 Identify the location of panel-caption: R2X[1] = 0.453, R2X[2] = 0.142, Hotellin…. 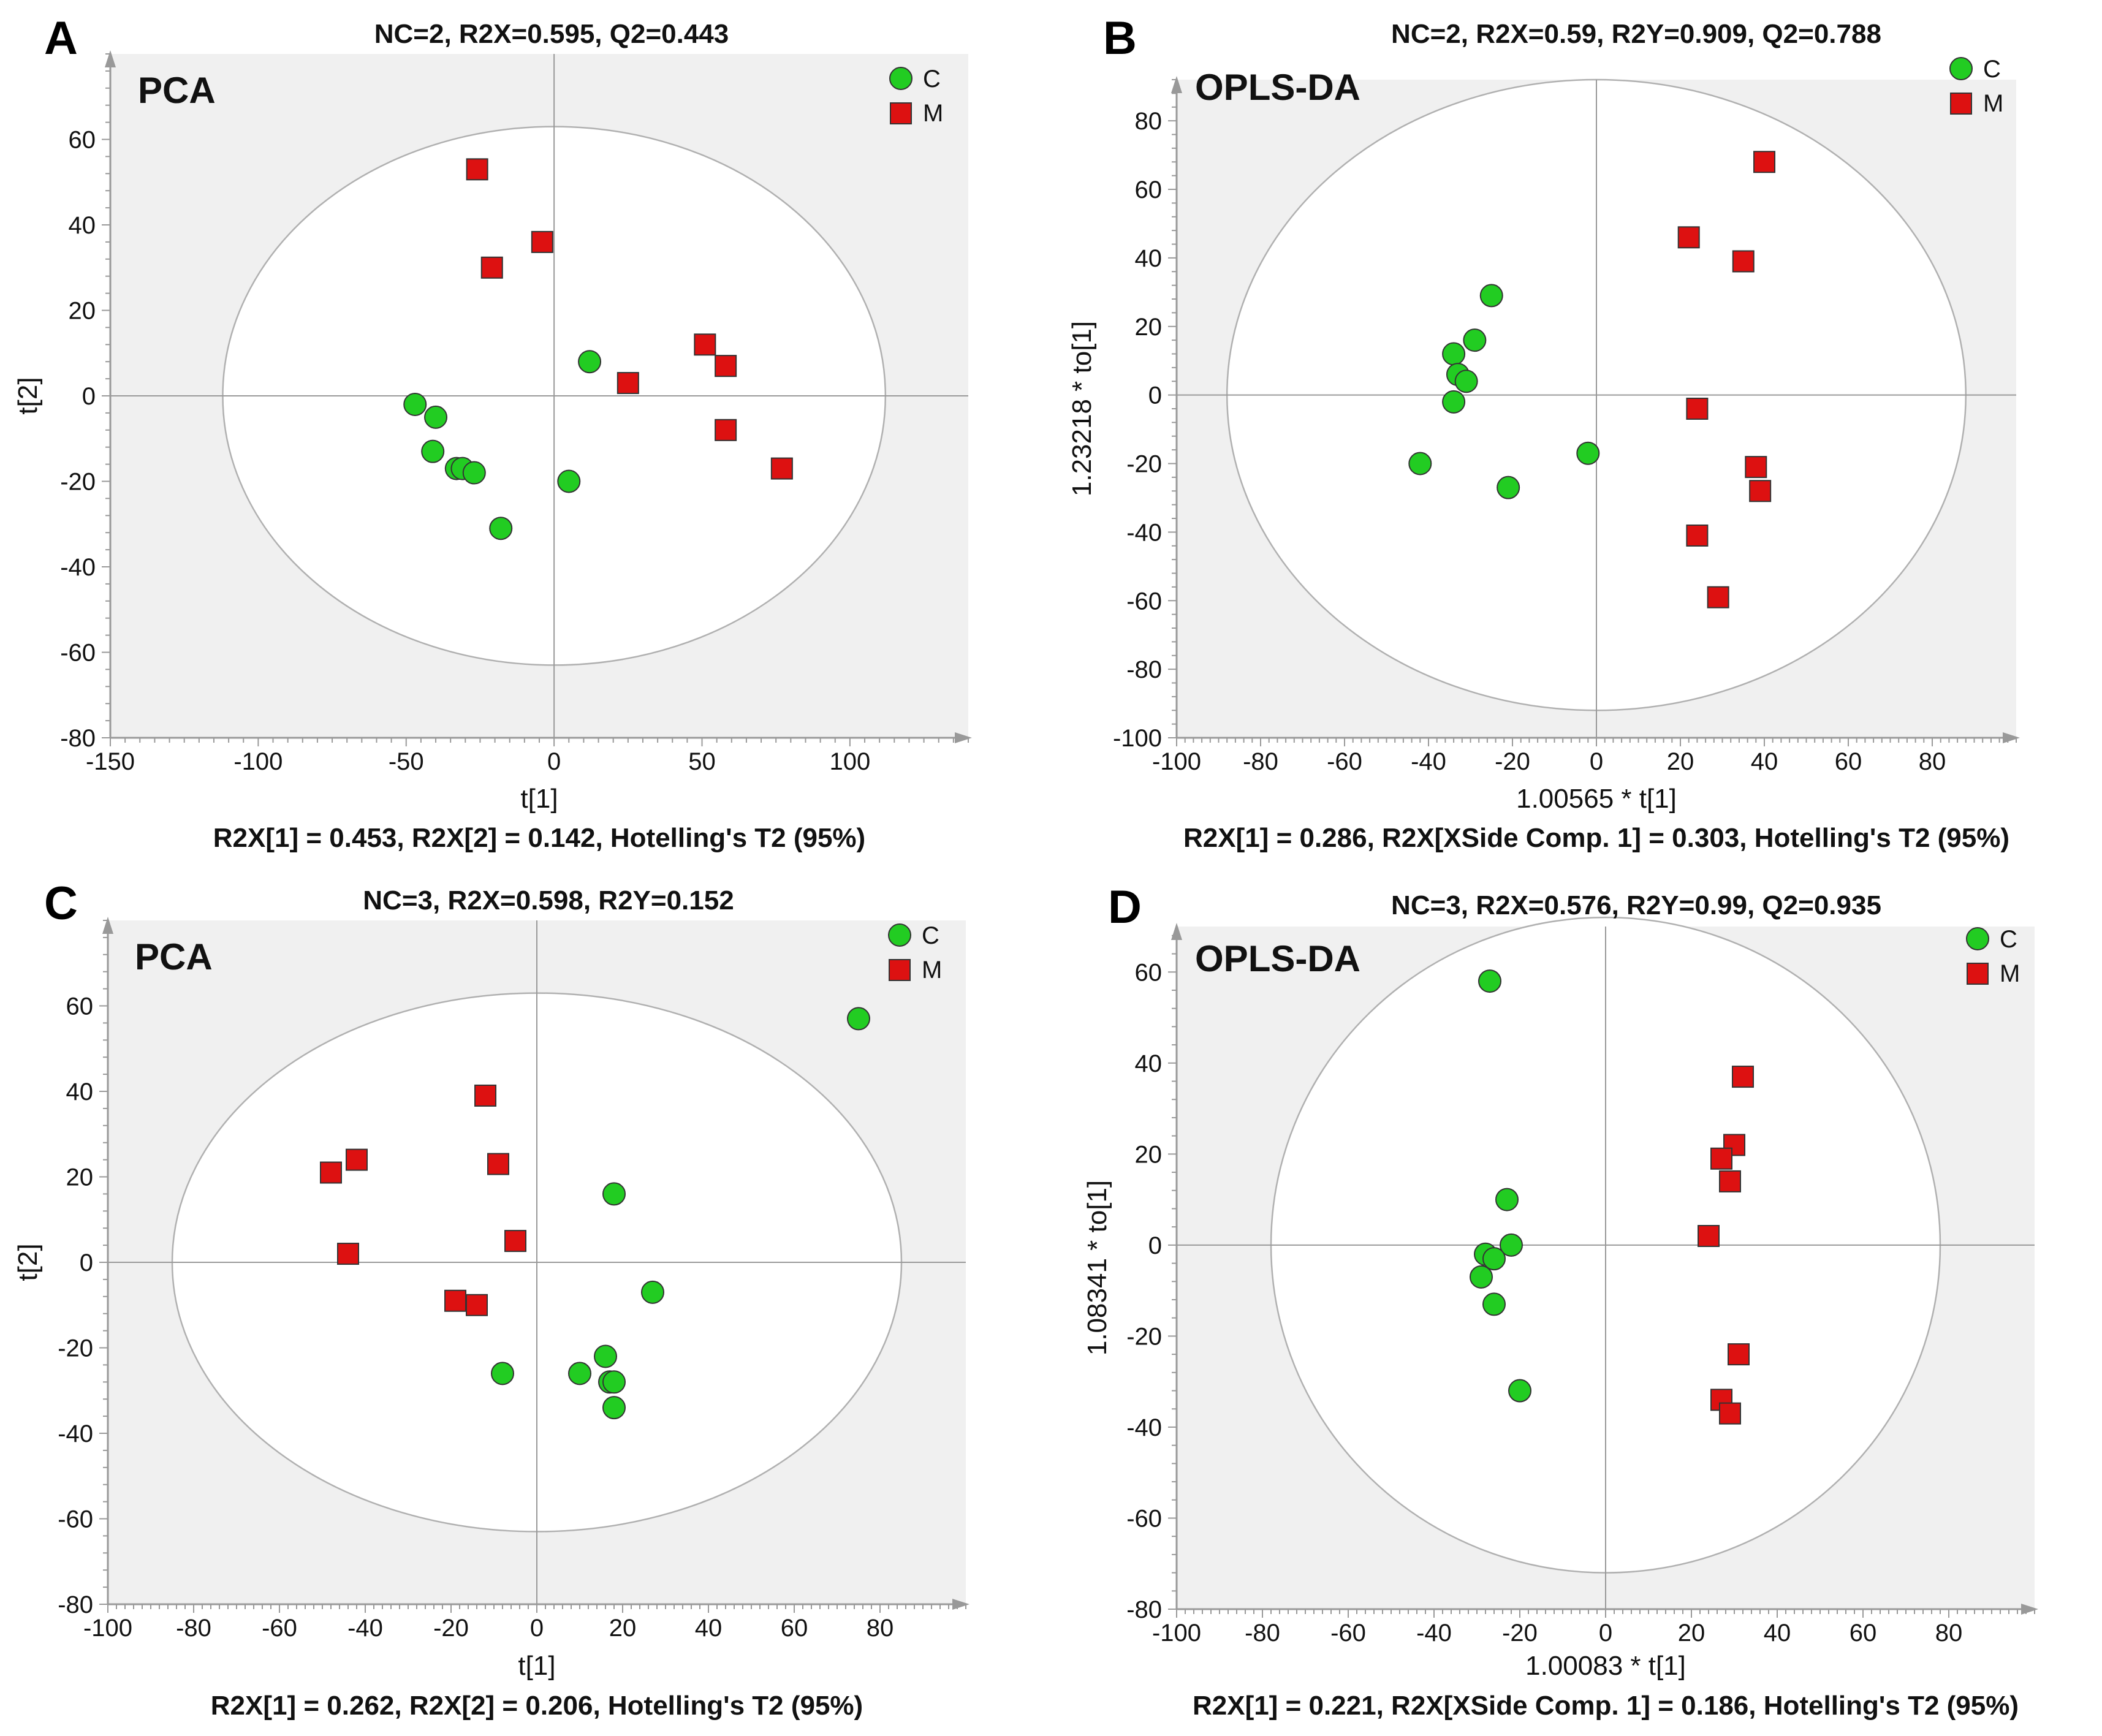
(539, 838).